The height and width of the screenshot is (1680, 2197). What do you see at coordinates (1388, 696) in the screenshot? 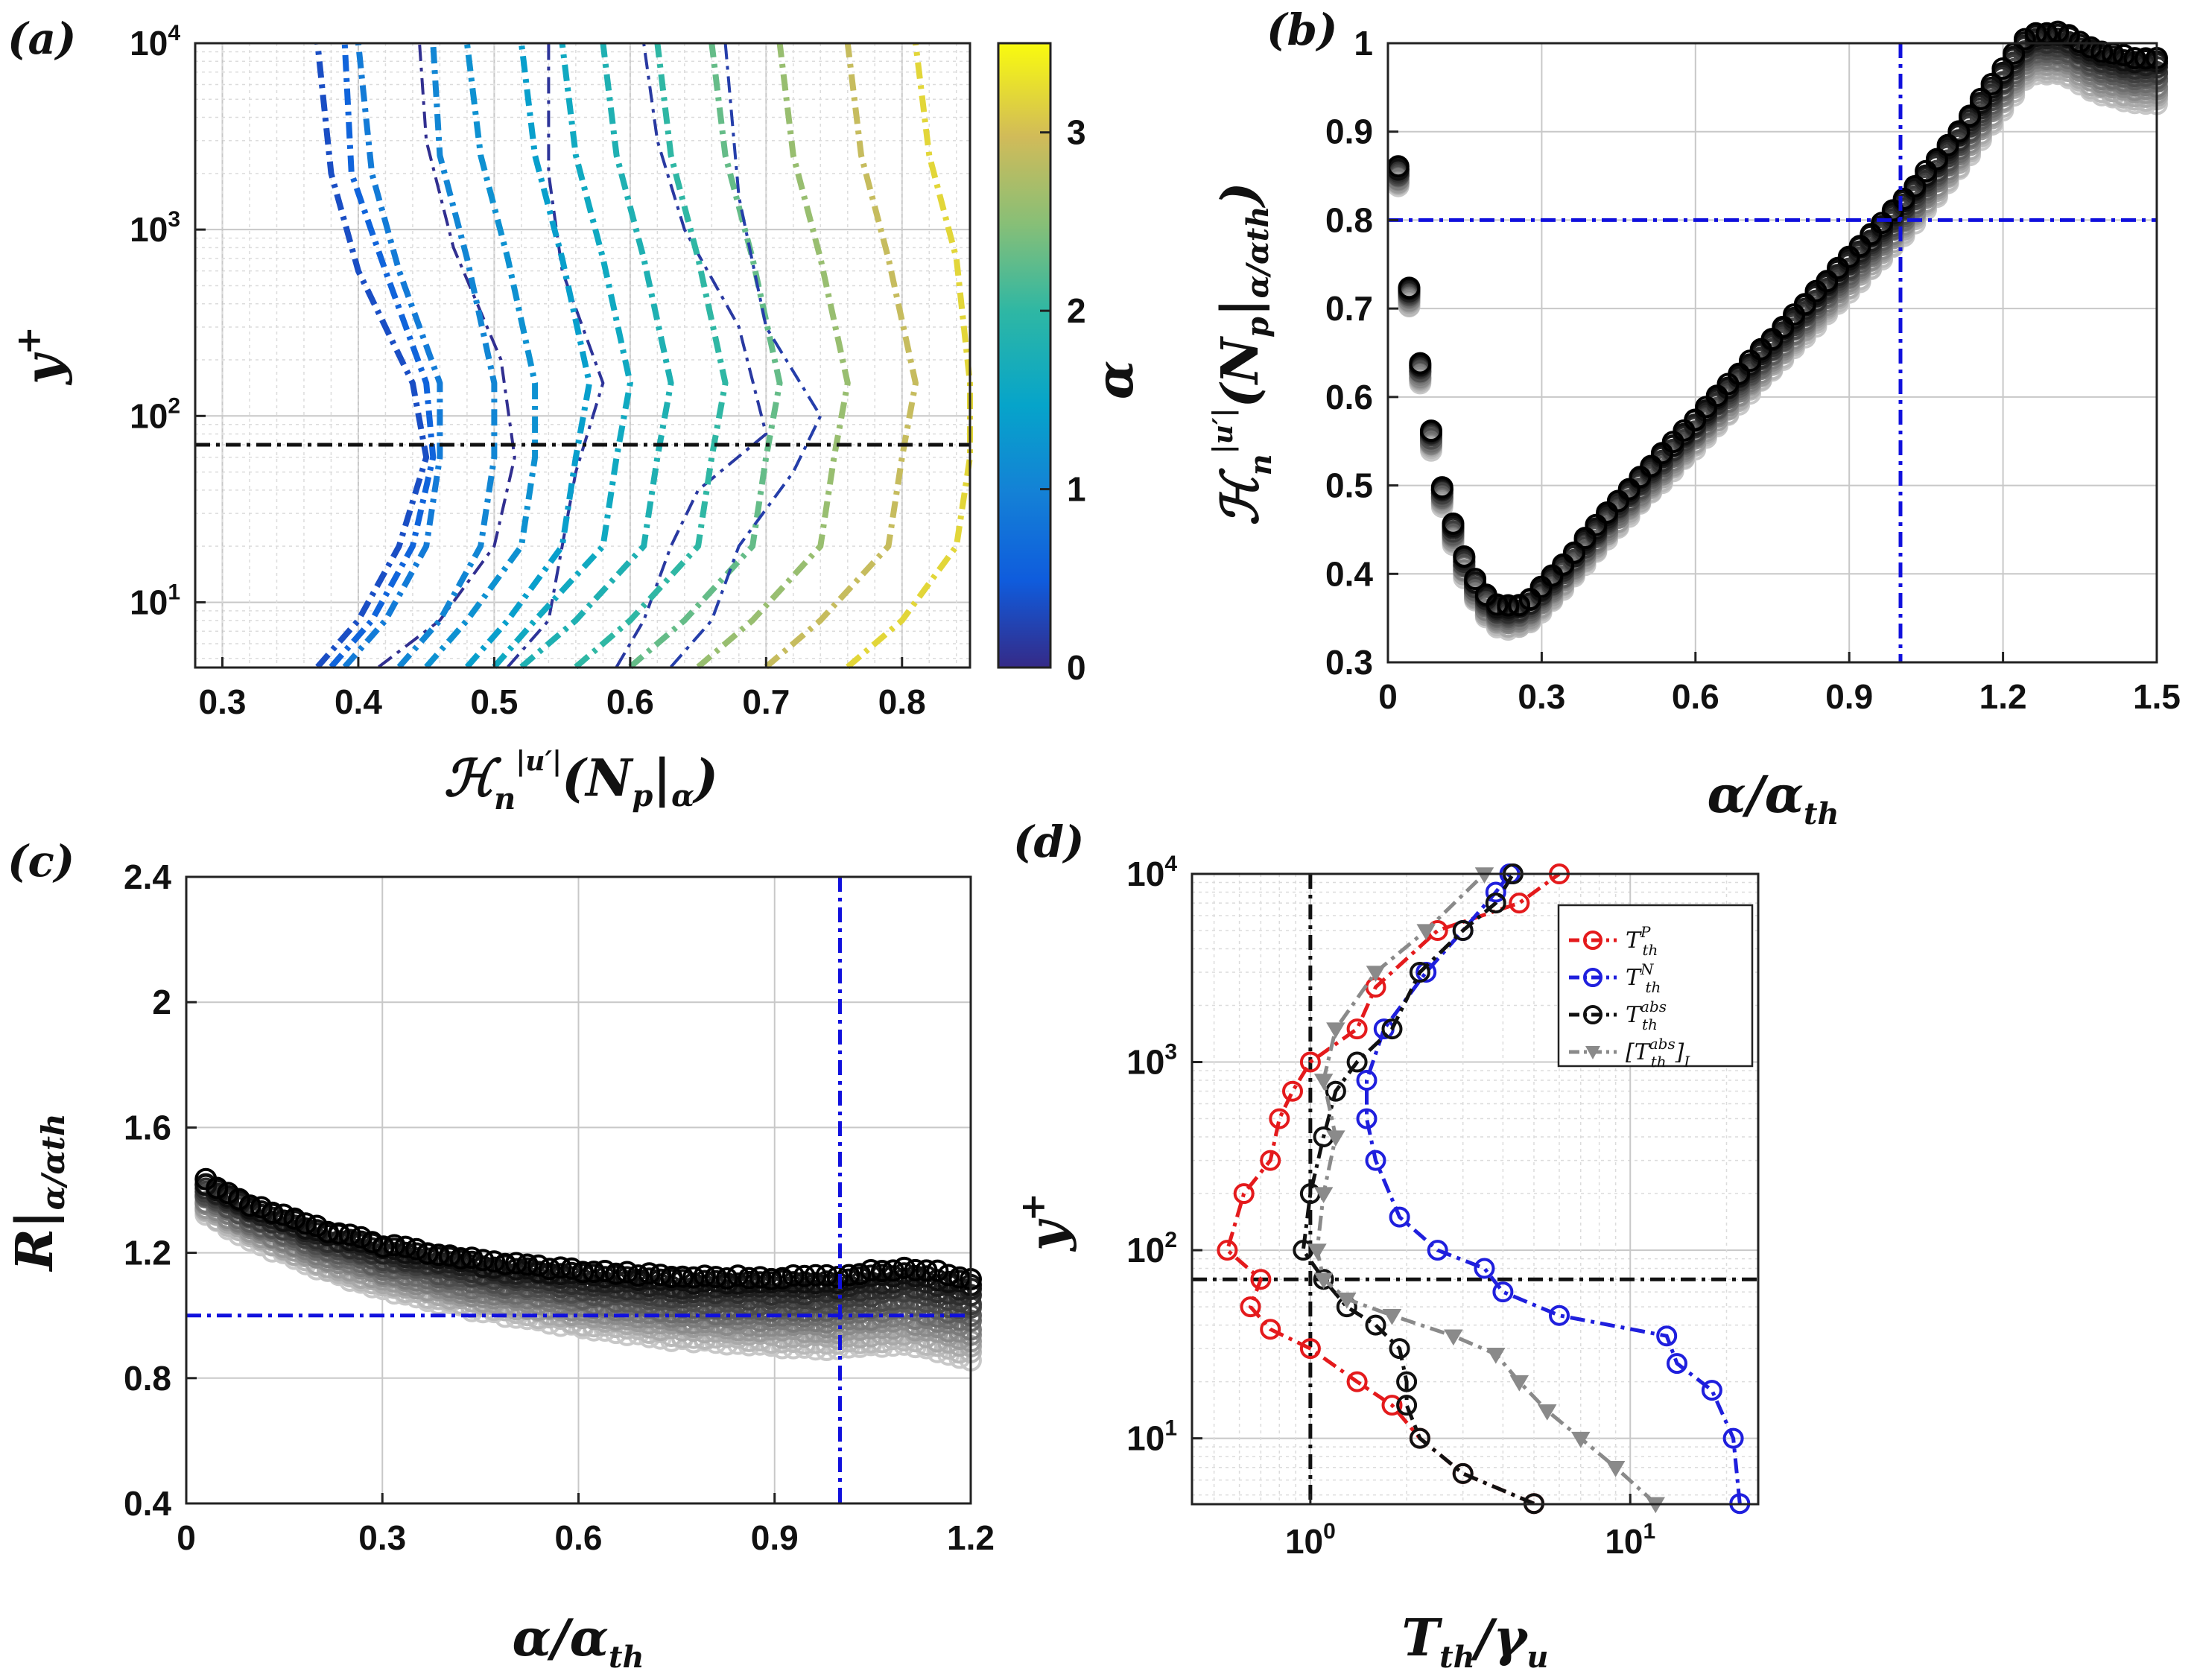
I see `b-xtick-label-0: 0` at bounding box center [1388, 696].